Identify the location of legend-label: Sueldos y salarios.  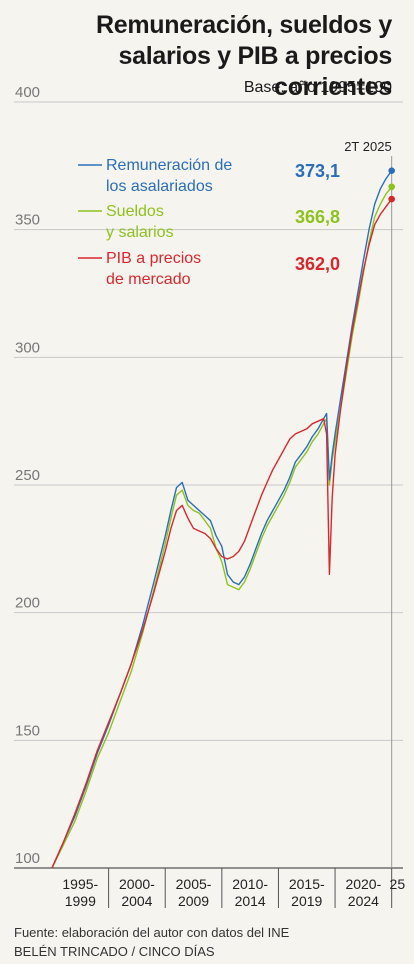
(140, 222).